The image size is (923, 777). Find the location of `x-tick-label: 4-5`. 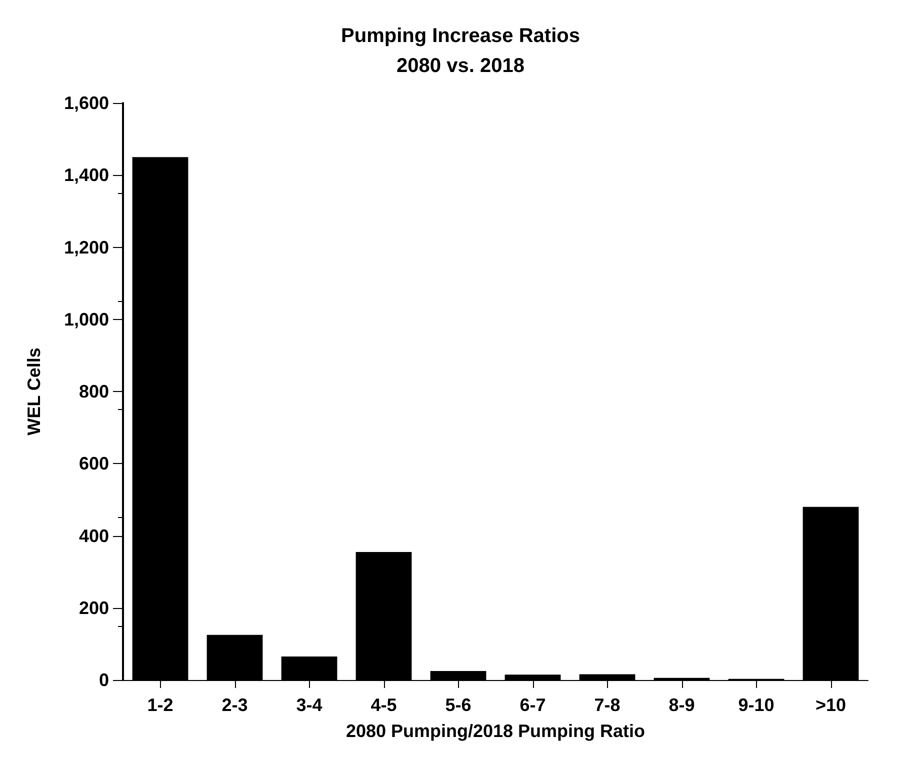

x-tick-label: 4-5 is located at coordinates (383, 705).